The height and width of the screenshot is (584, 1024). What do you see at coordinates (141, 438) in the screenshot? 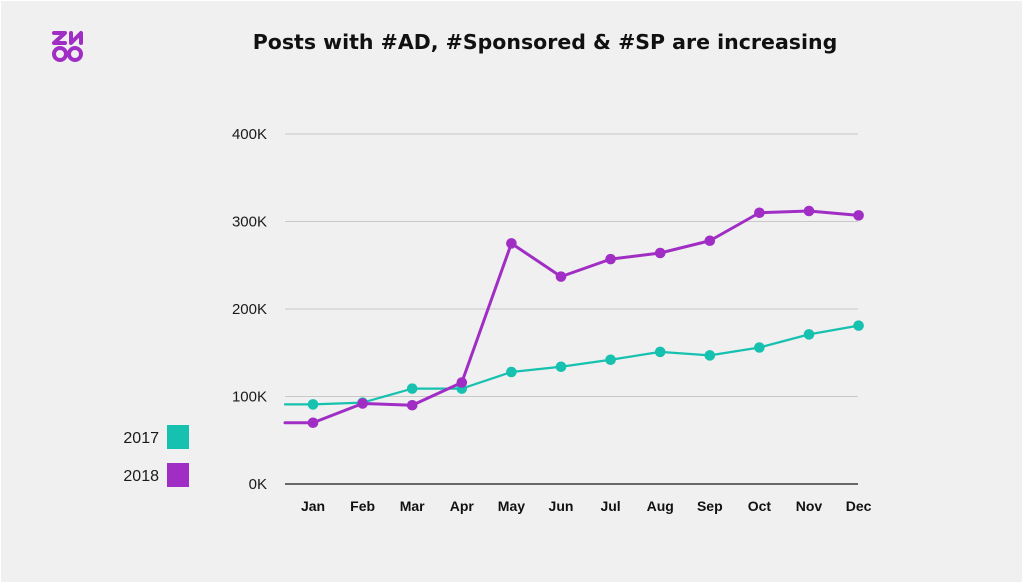
I see `legend-label-2017: 2017` at bounding box center [141, 438].